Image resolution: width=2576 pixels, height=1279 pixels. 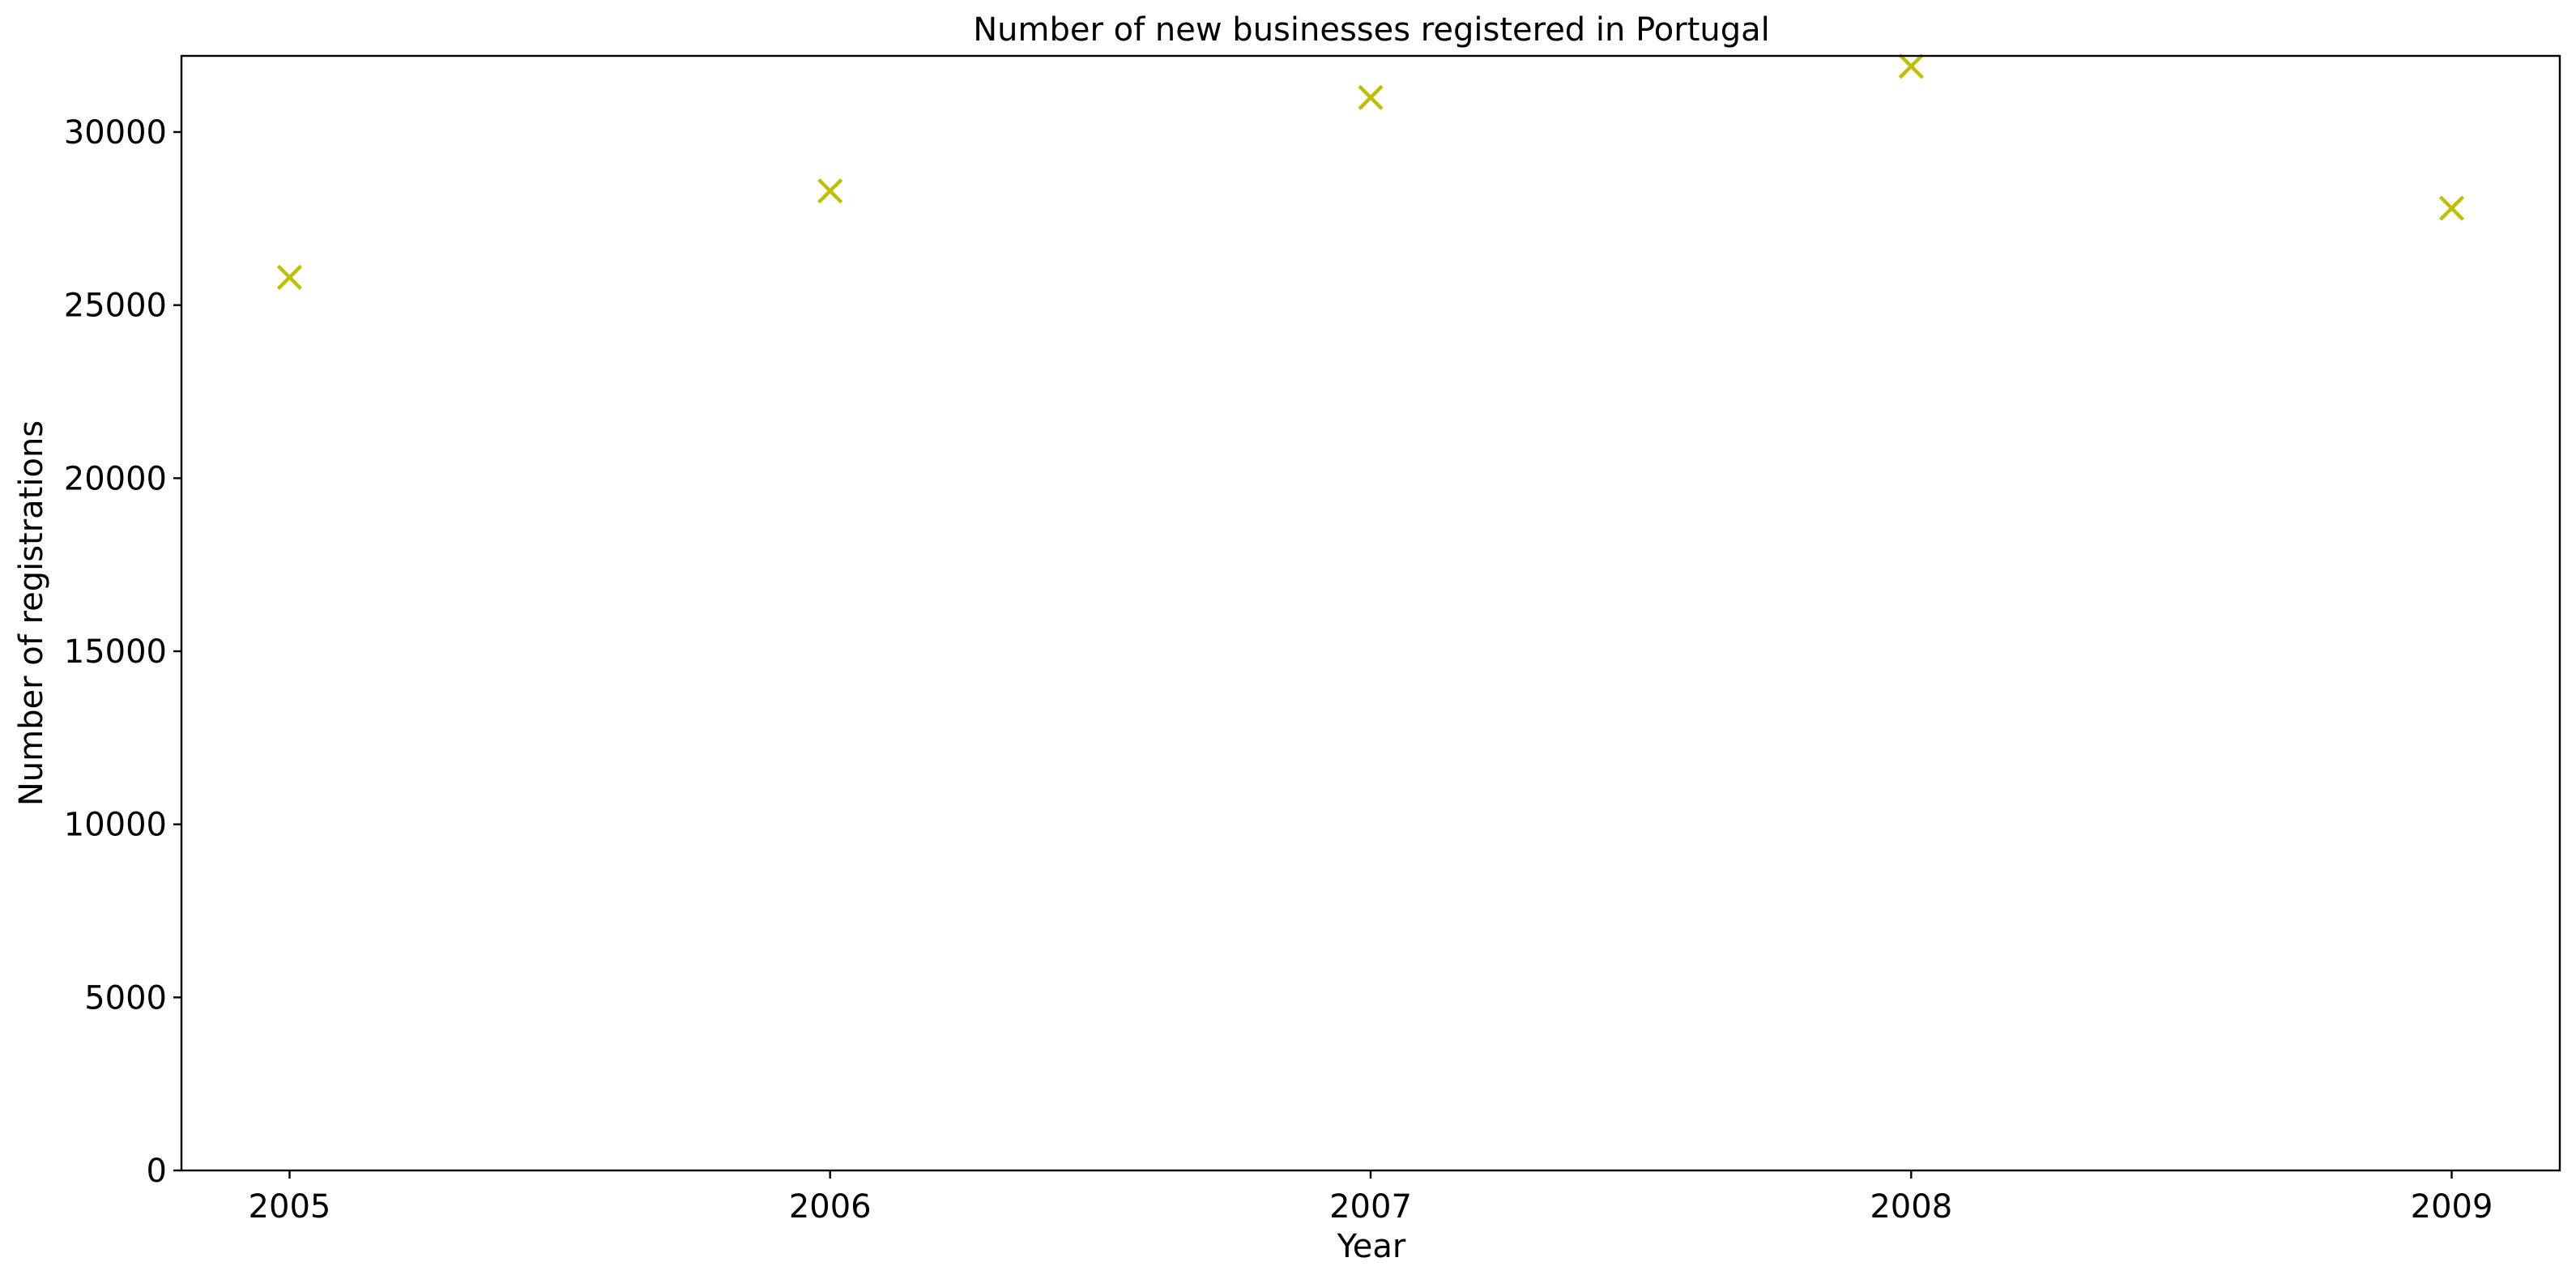 What do you see at coordinates (116, 478) in the screenshot?
I see `y-tick-label: 20000` at bounding box center [116, 478].